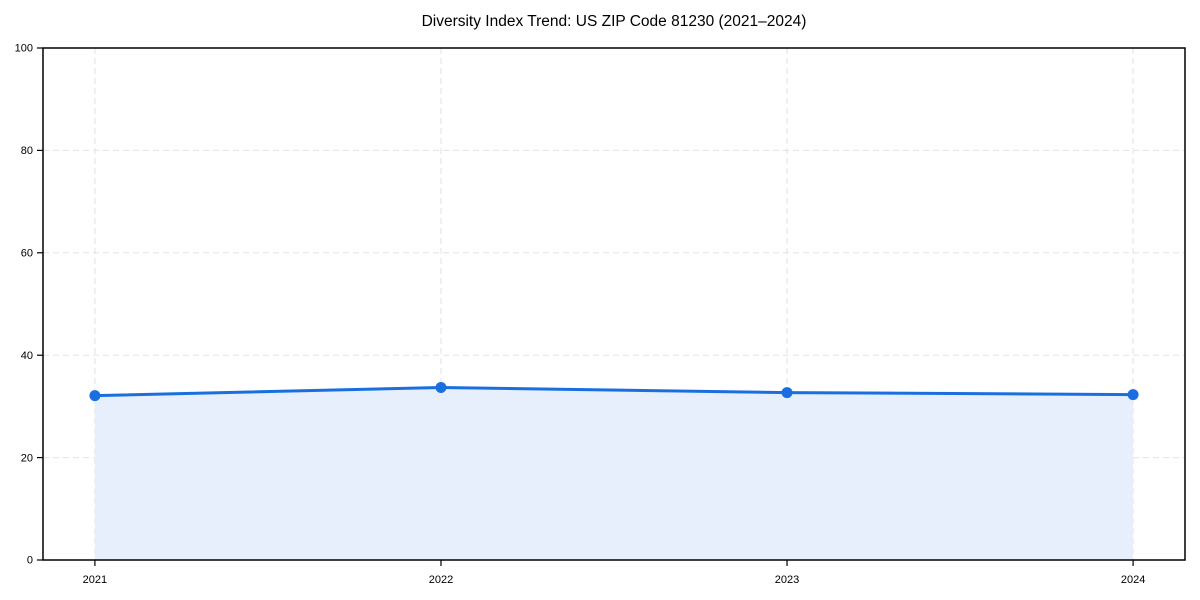 The height and width of the screenshot is (600, 1200). What do you see at coordinates (441, 580) in the screenshot?
I see `x-tick-label: 2022` at bounding box center [441, 580].